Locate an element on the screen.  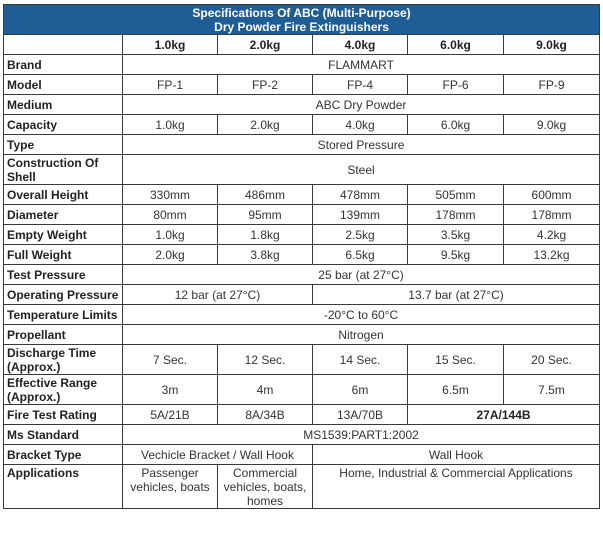
table-row: Capacity 1.0kg 2.0kg 4.0kg 6.0kg 9.0kg is located at coordinates (302, 124).